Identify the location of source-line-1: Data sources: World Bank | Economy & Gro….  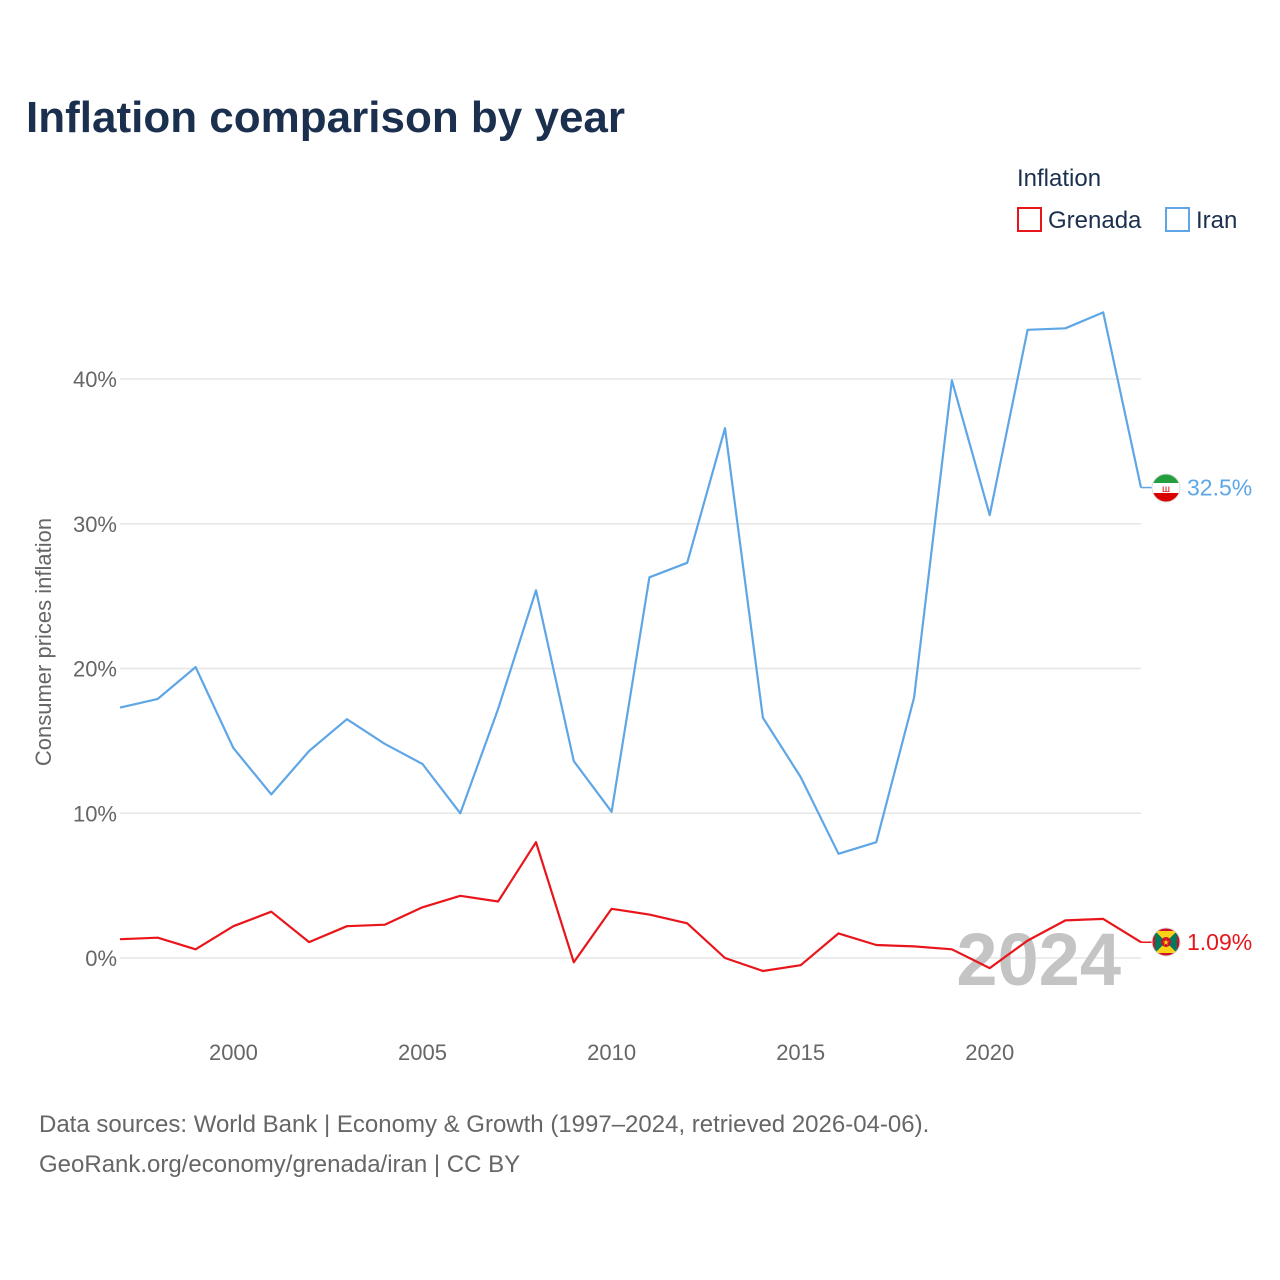
(484, 1124).